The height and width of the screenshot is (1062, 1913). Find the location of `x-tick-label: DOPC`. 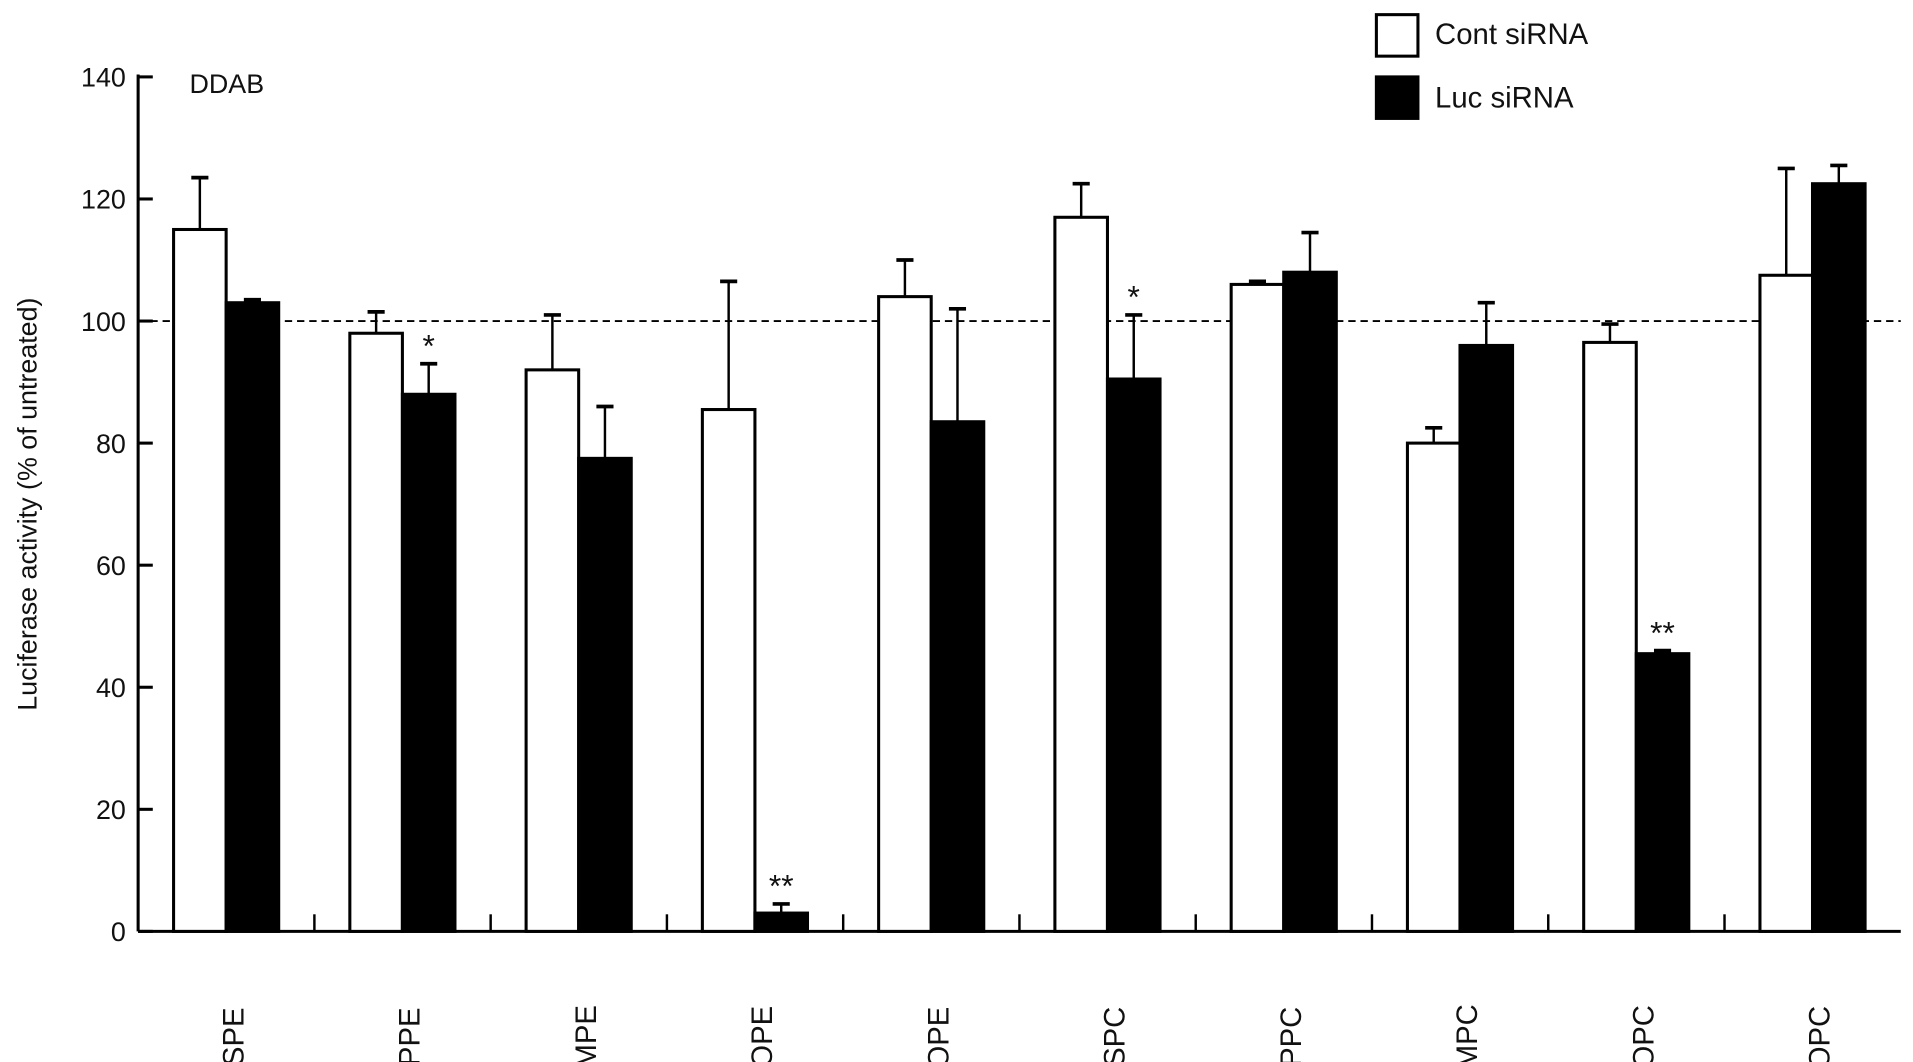

x-tick-label: DOPC is located at coordinates (1643, 1033).